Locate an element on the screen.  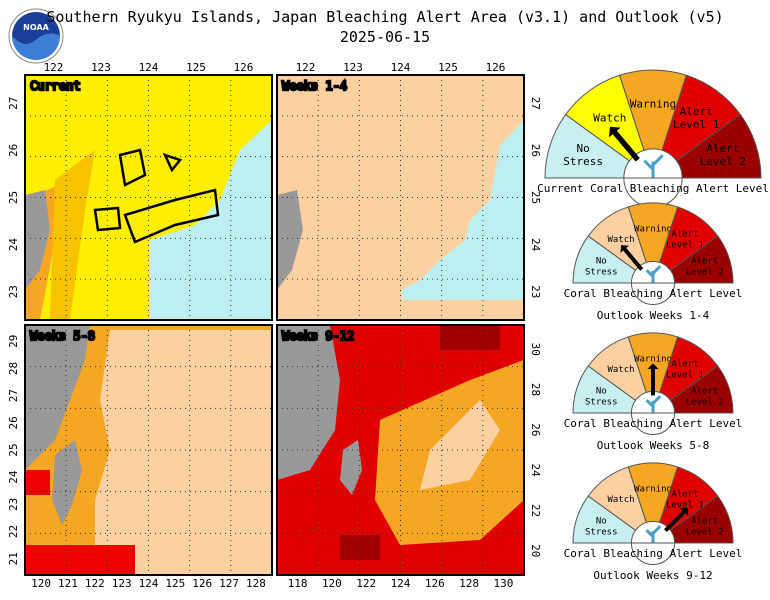
svg-text: NOAA is located at coordinates (36, 27).